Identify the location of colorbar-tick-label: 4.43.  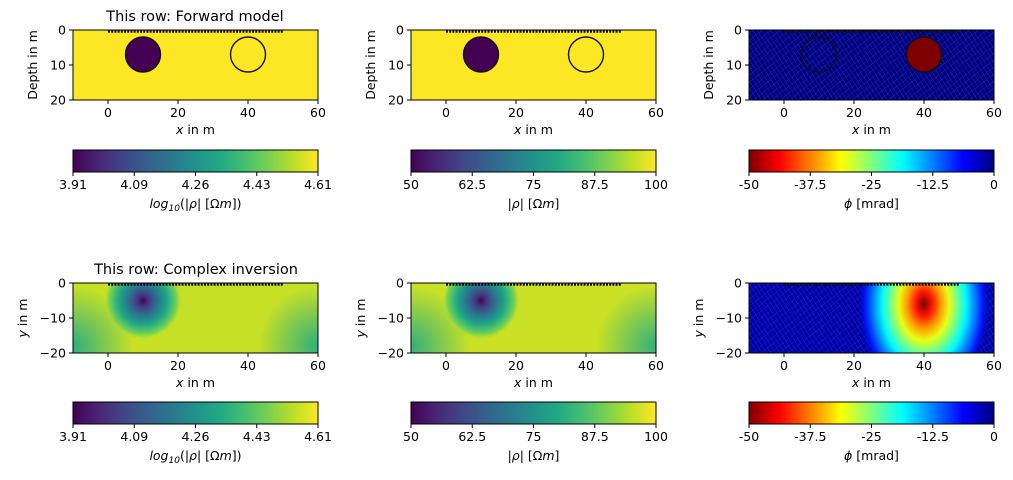
(257, 184).